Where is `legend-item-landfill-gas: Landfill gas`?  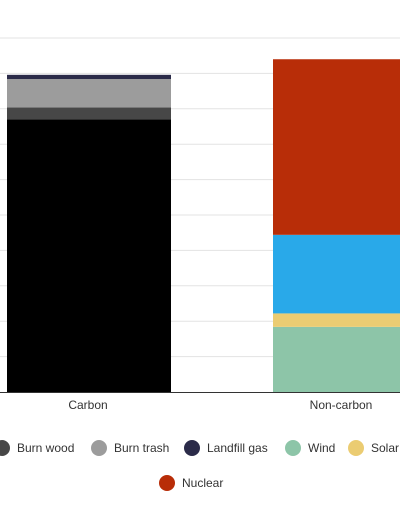
legend-item-landfill-gas: Landfill gas is located at coordinates (226, 448).